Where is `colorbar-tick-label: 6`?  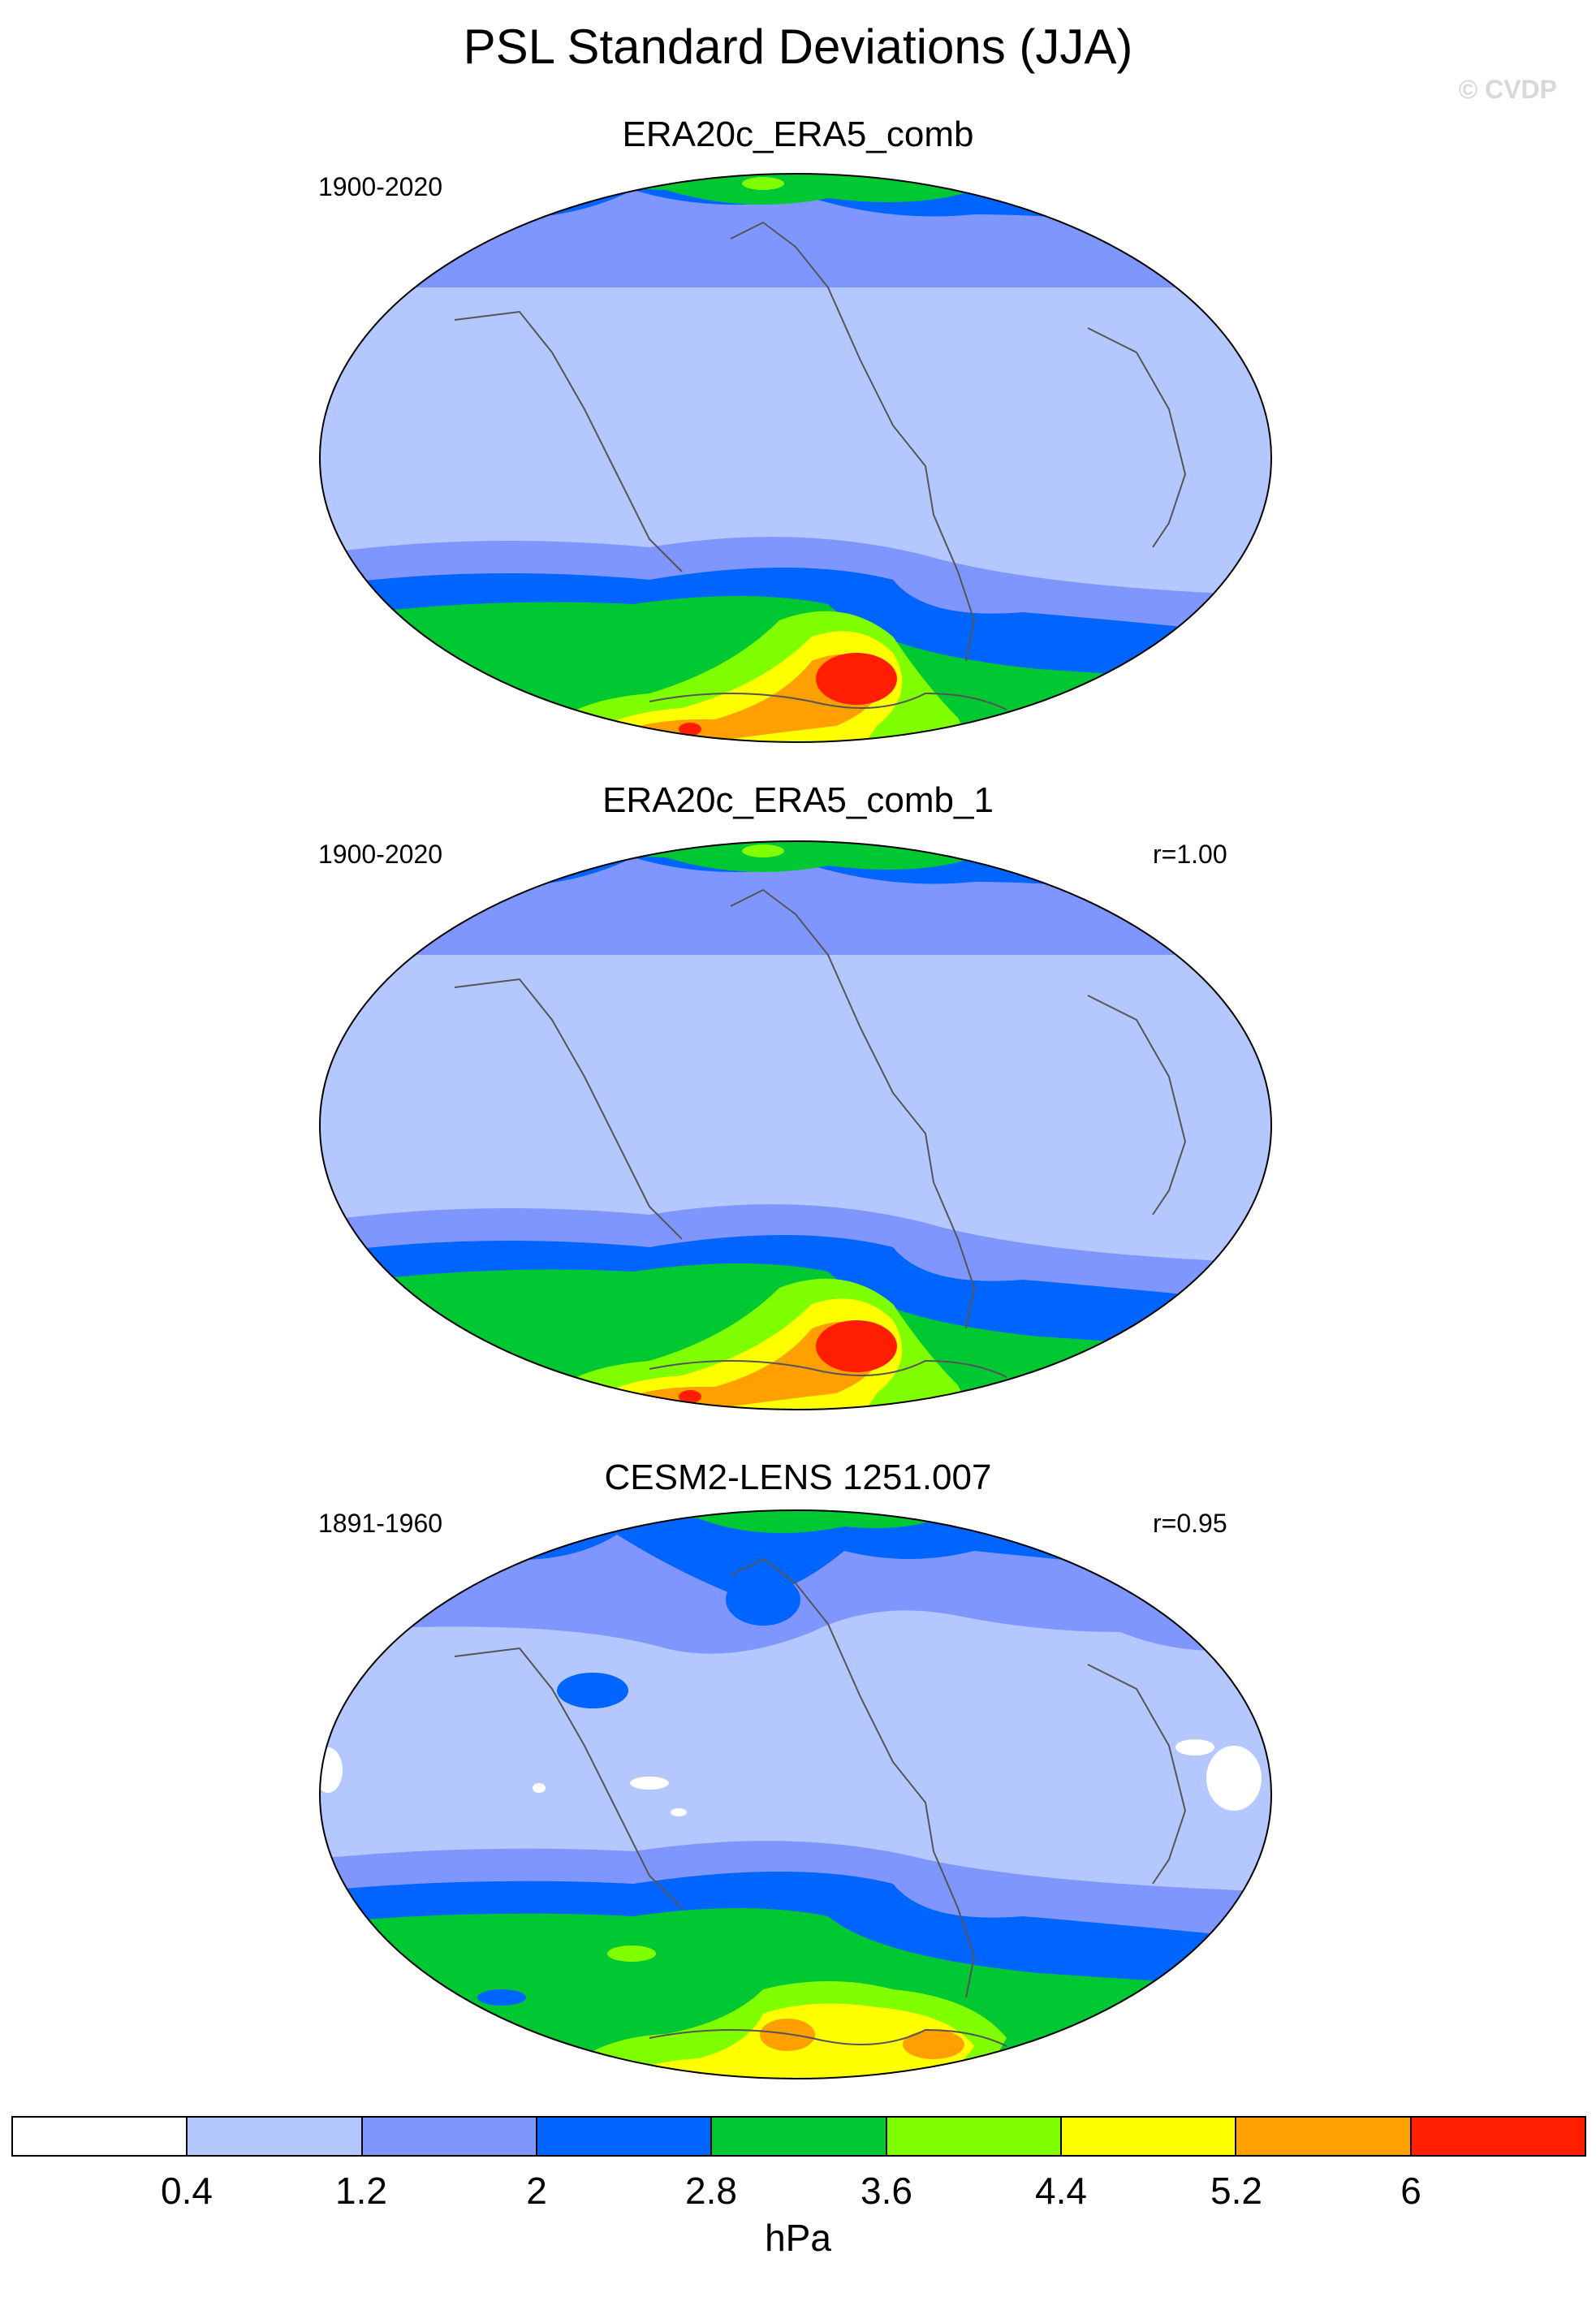 colorbar-tick-label: 6 is located at coordinates (1410, 2191).